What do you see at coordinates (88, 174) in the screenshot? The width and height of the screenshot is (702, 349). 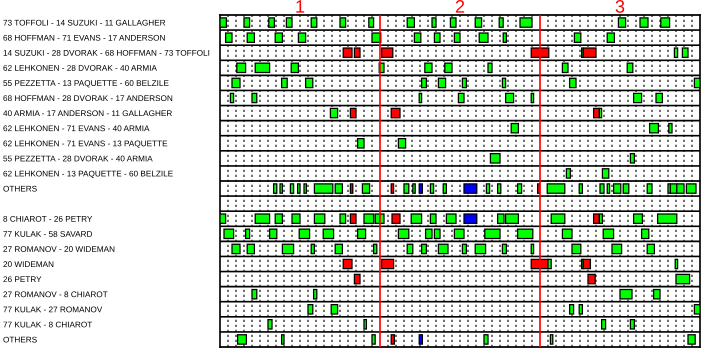 I see `y-tick-label: 62 LEHKONEN - 13 PAQUETTE - 60 BELZILE` at bounding box center [88, 174].